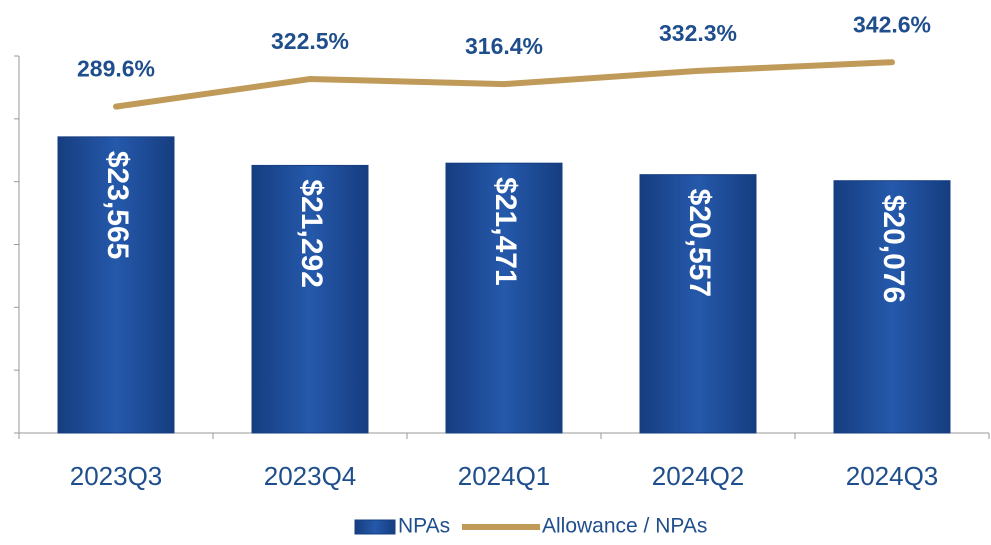 Image resolution: width=991 pixels, height=545 pixels. What do you see at coordinates (375, 527) in the screenshot?
I see `legend-swatch` at bounding box center [375, 527].